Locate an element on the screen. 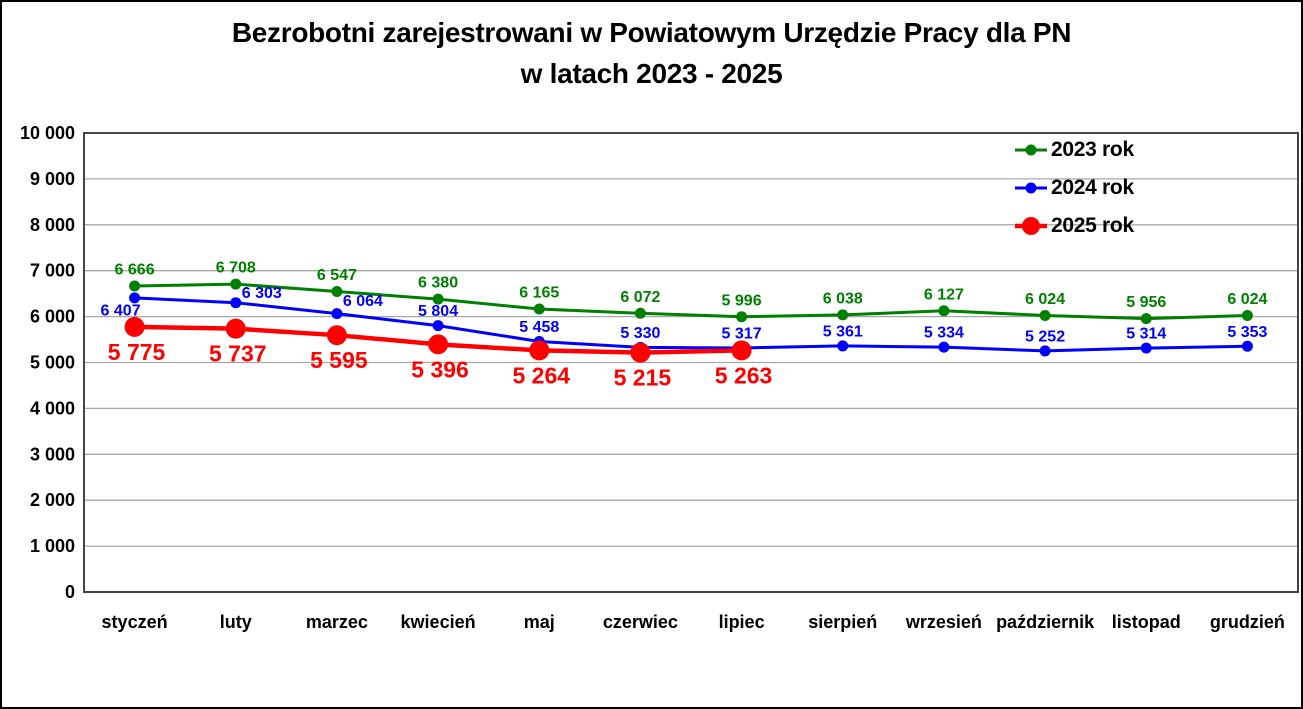  x-axis-label: grudzień is located at coordinates (1247, 622).